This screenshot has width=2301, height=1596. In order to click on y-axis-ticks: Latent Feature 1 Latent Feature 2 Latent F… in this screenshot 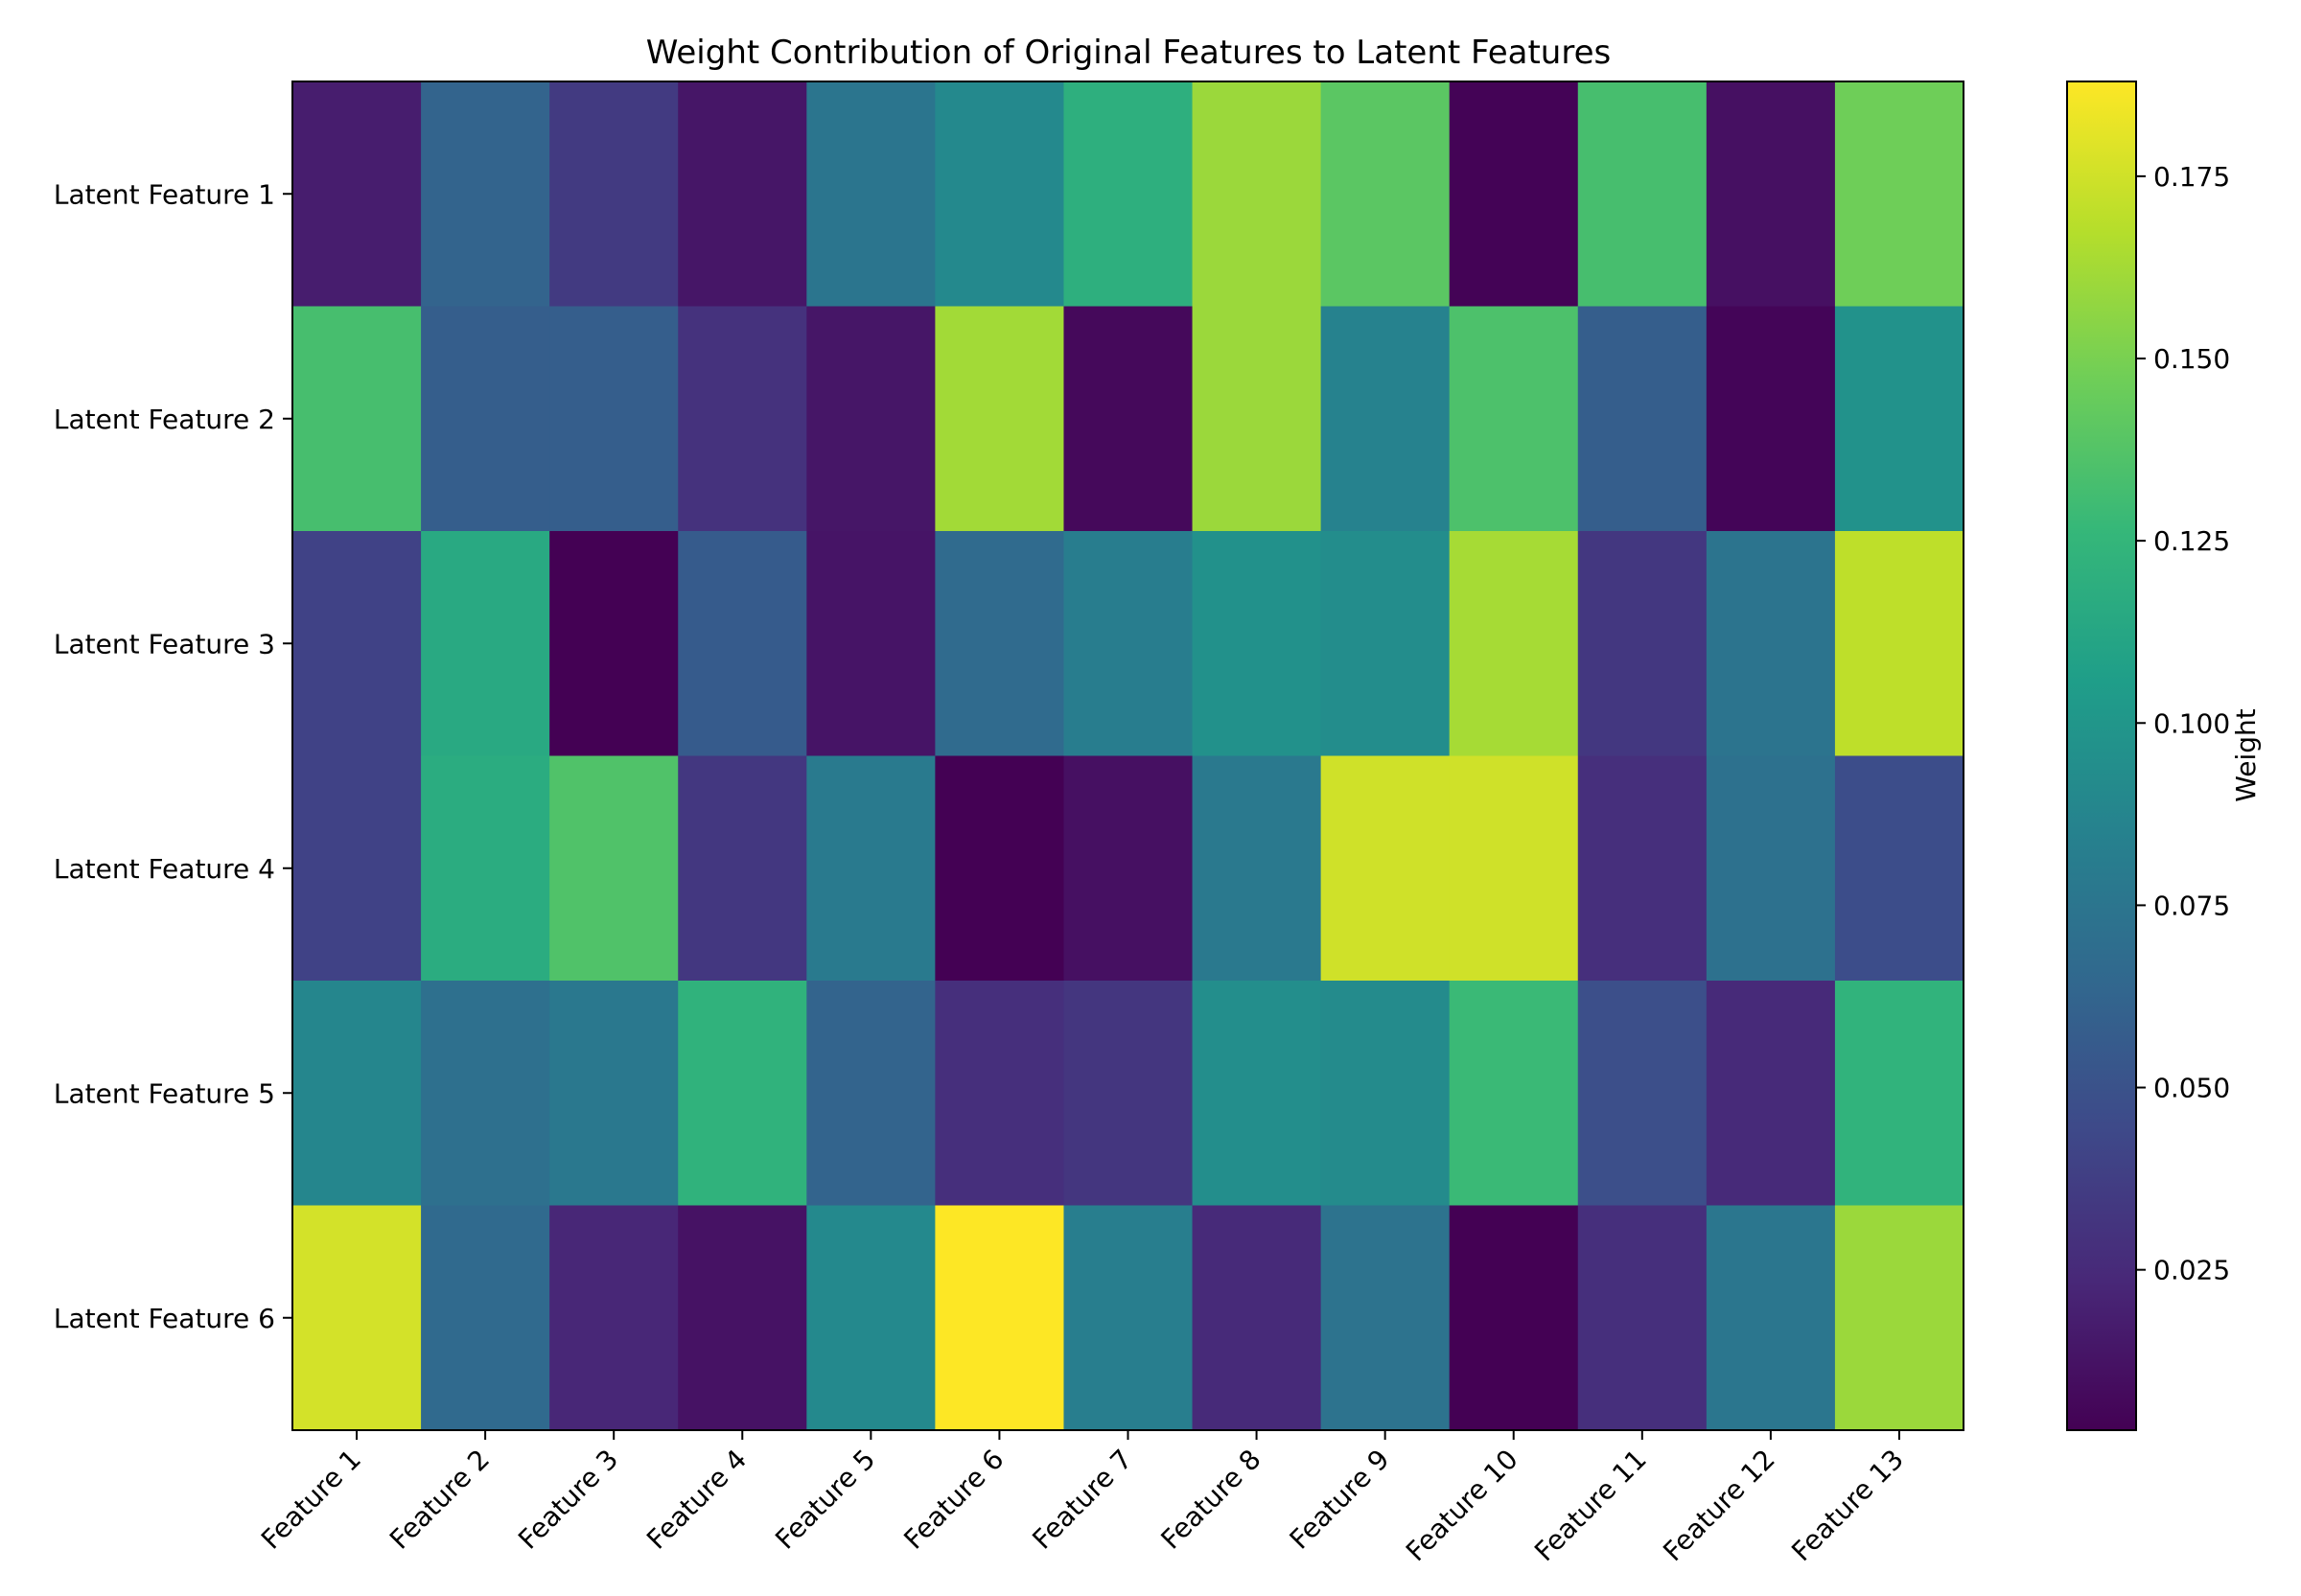, I will do `click(173, 756)`.